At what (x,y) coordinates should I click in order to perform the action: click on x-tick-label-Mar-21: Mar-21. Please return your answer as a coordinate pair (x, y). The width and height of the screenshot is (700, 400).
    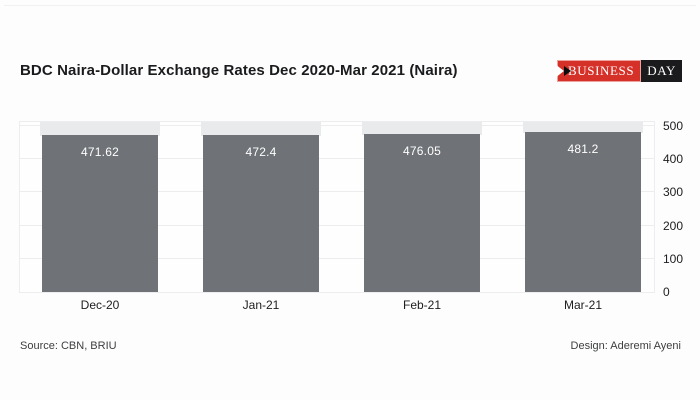
    Looking at the image, I should click on (583, 305).